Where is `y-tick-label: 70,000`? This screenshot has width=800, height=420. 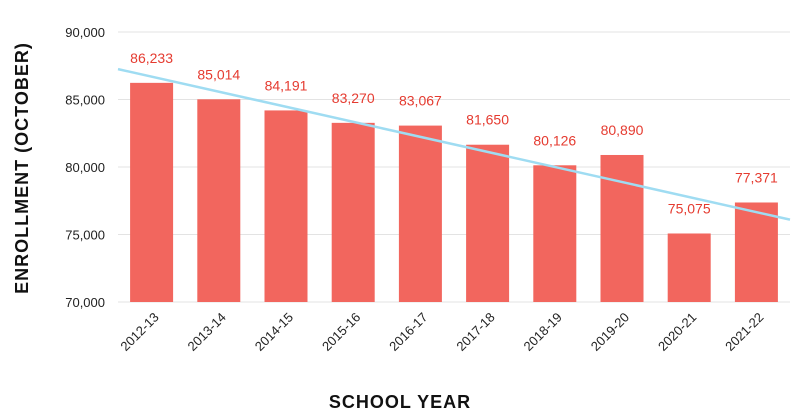
y-tick-label: 70,000 is located at coordinates (85, 302).